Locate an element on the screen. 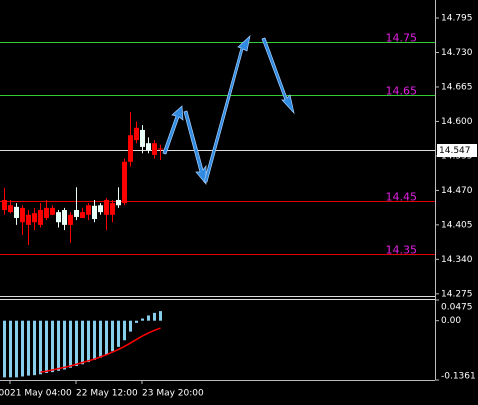 Image resolution: width=478 pixels, height=405 pixels. y-tick-label: 14.665 is located at coordinates (457, 87).